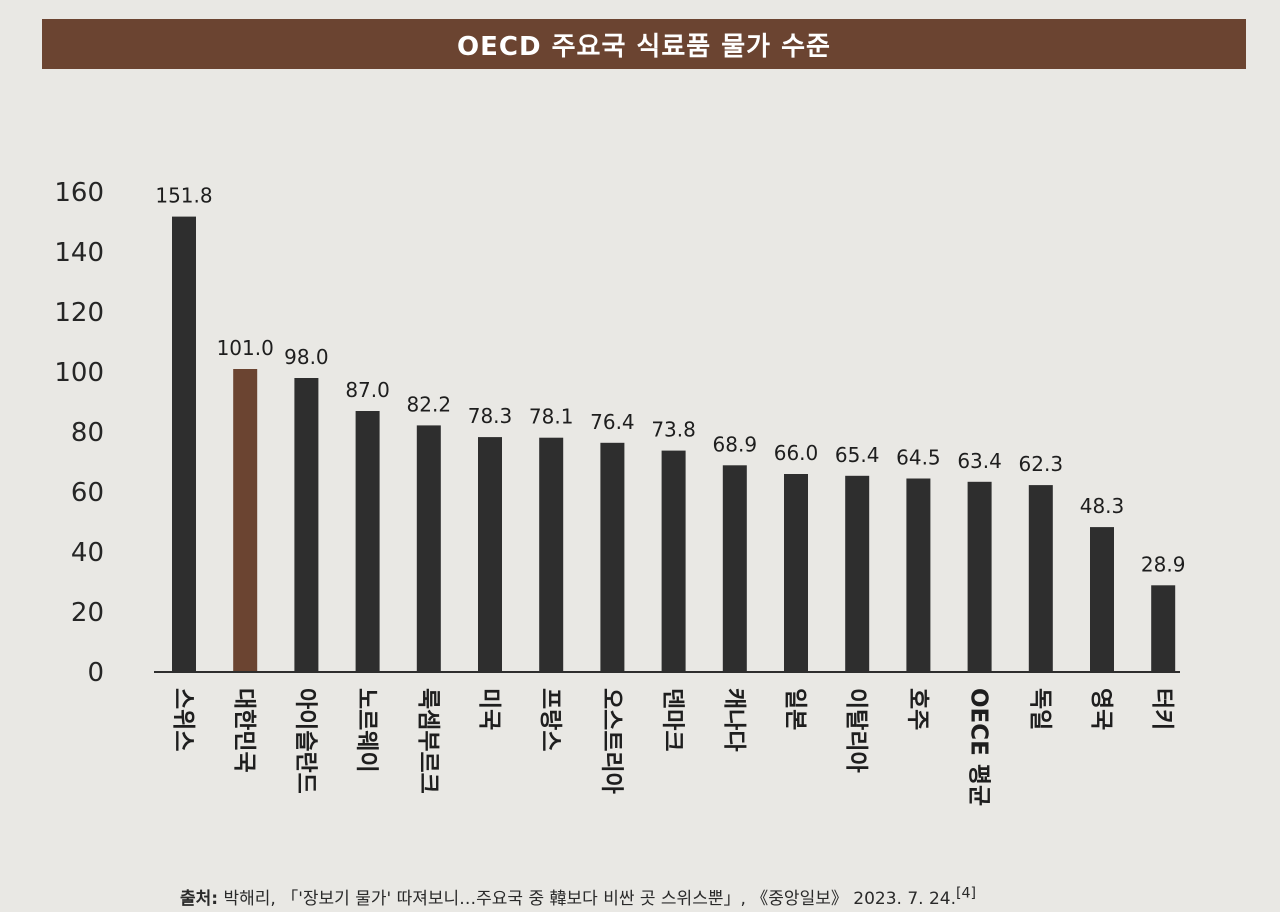 Image resolution: width=1280 pixels, height=912 pixels. I want to click on chart-title-bar: OECD 주요국 식료품 물가 수준, so click(644, 44).